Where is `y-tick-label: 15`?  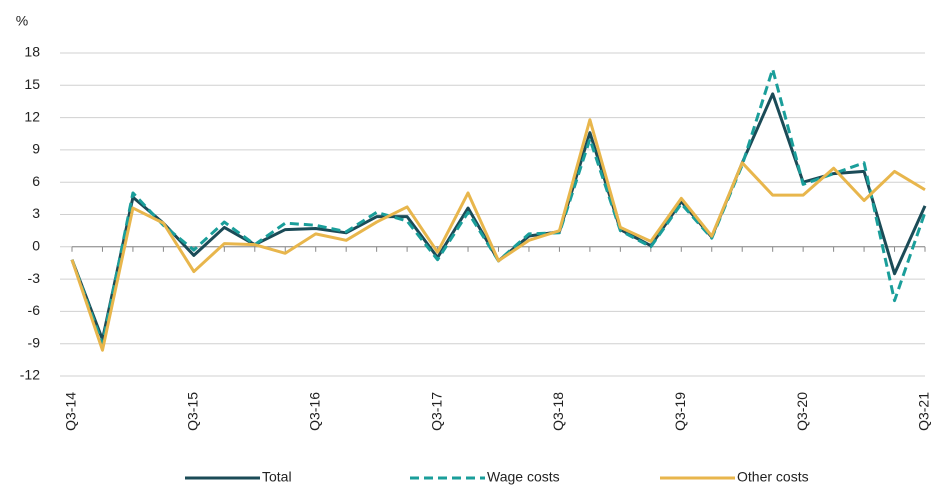
y-tick-label: 15 is located at coordinates (32, 84).